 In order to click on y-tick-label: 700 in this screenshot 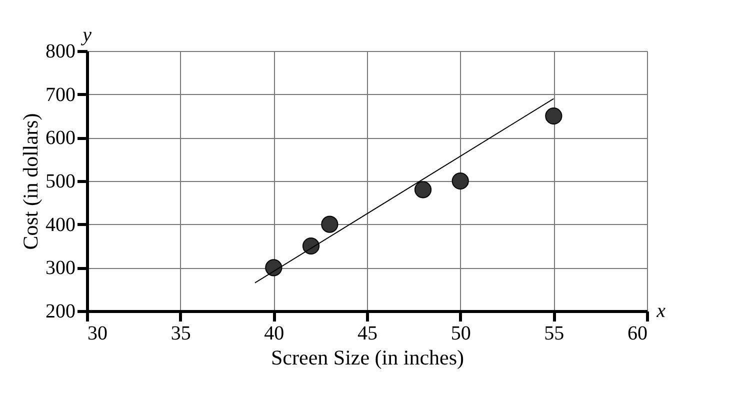, I will do `click(61, 95)`.